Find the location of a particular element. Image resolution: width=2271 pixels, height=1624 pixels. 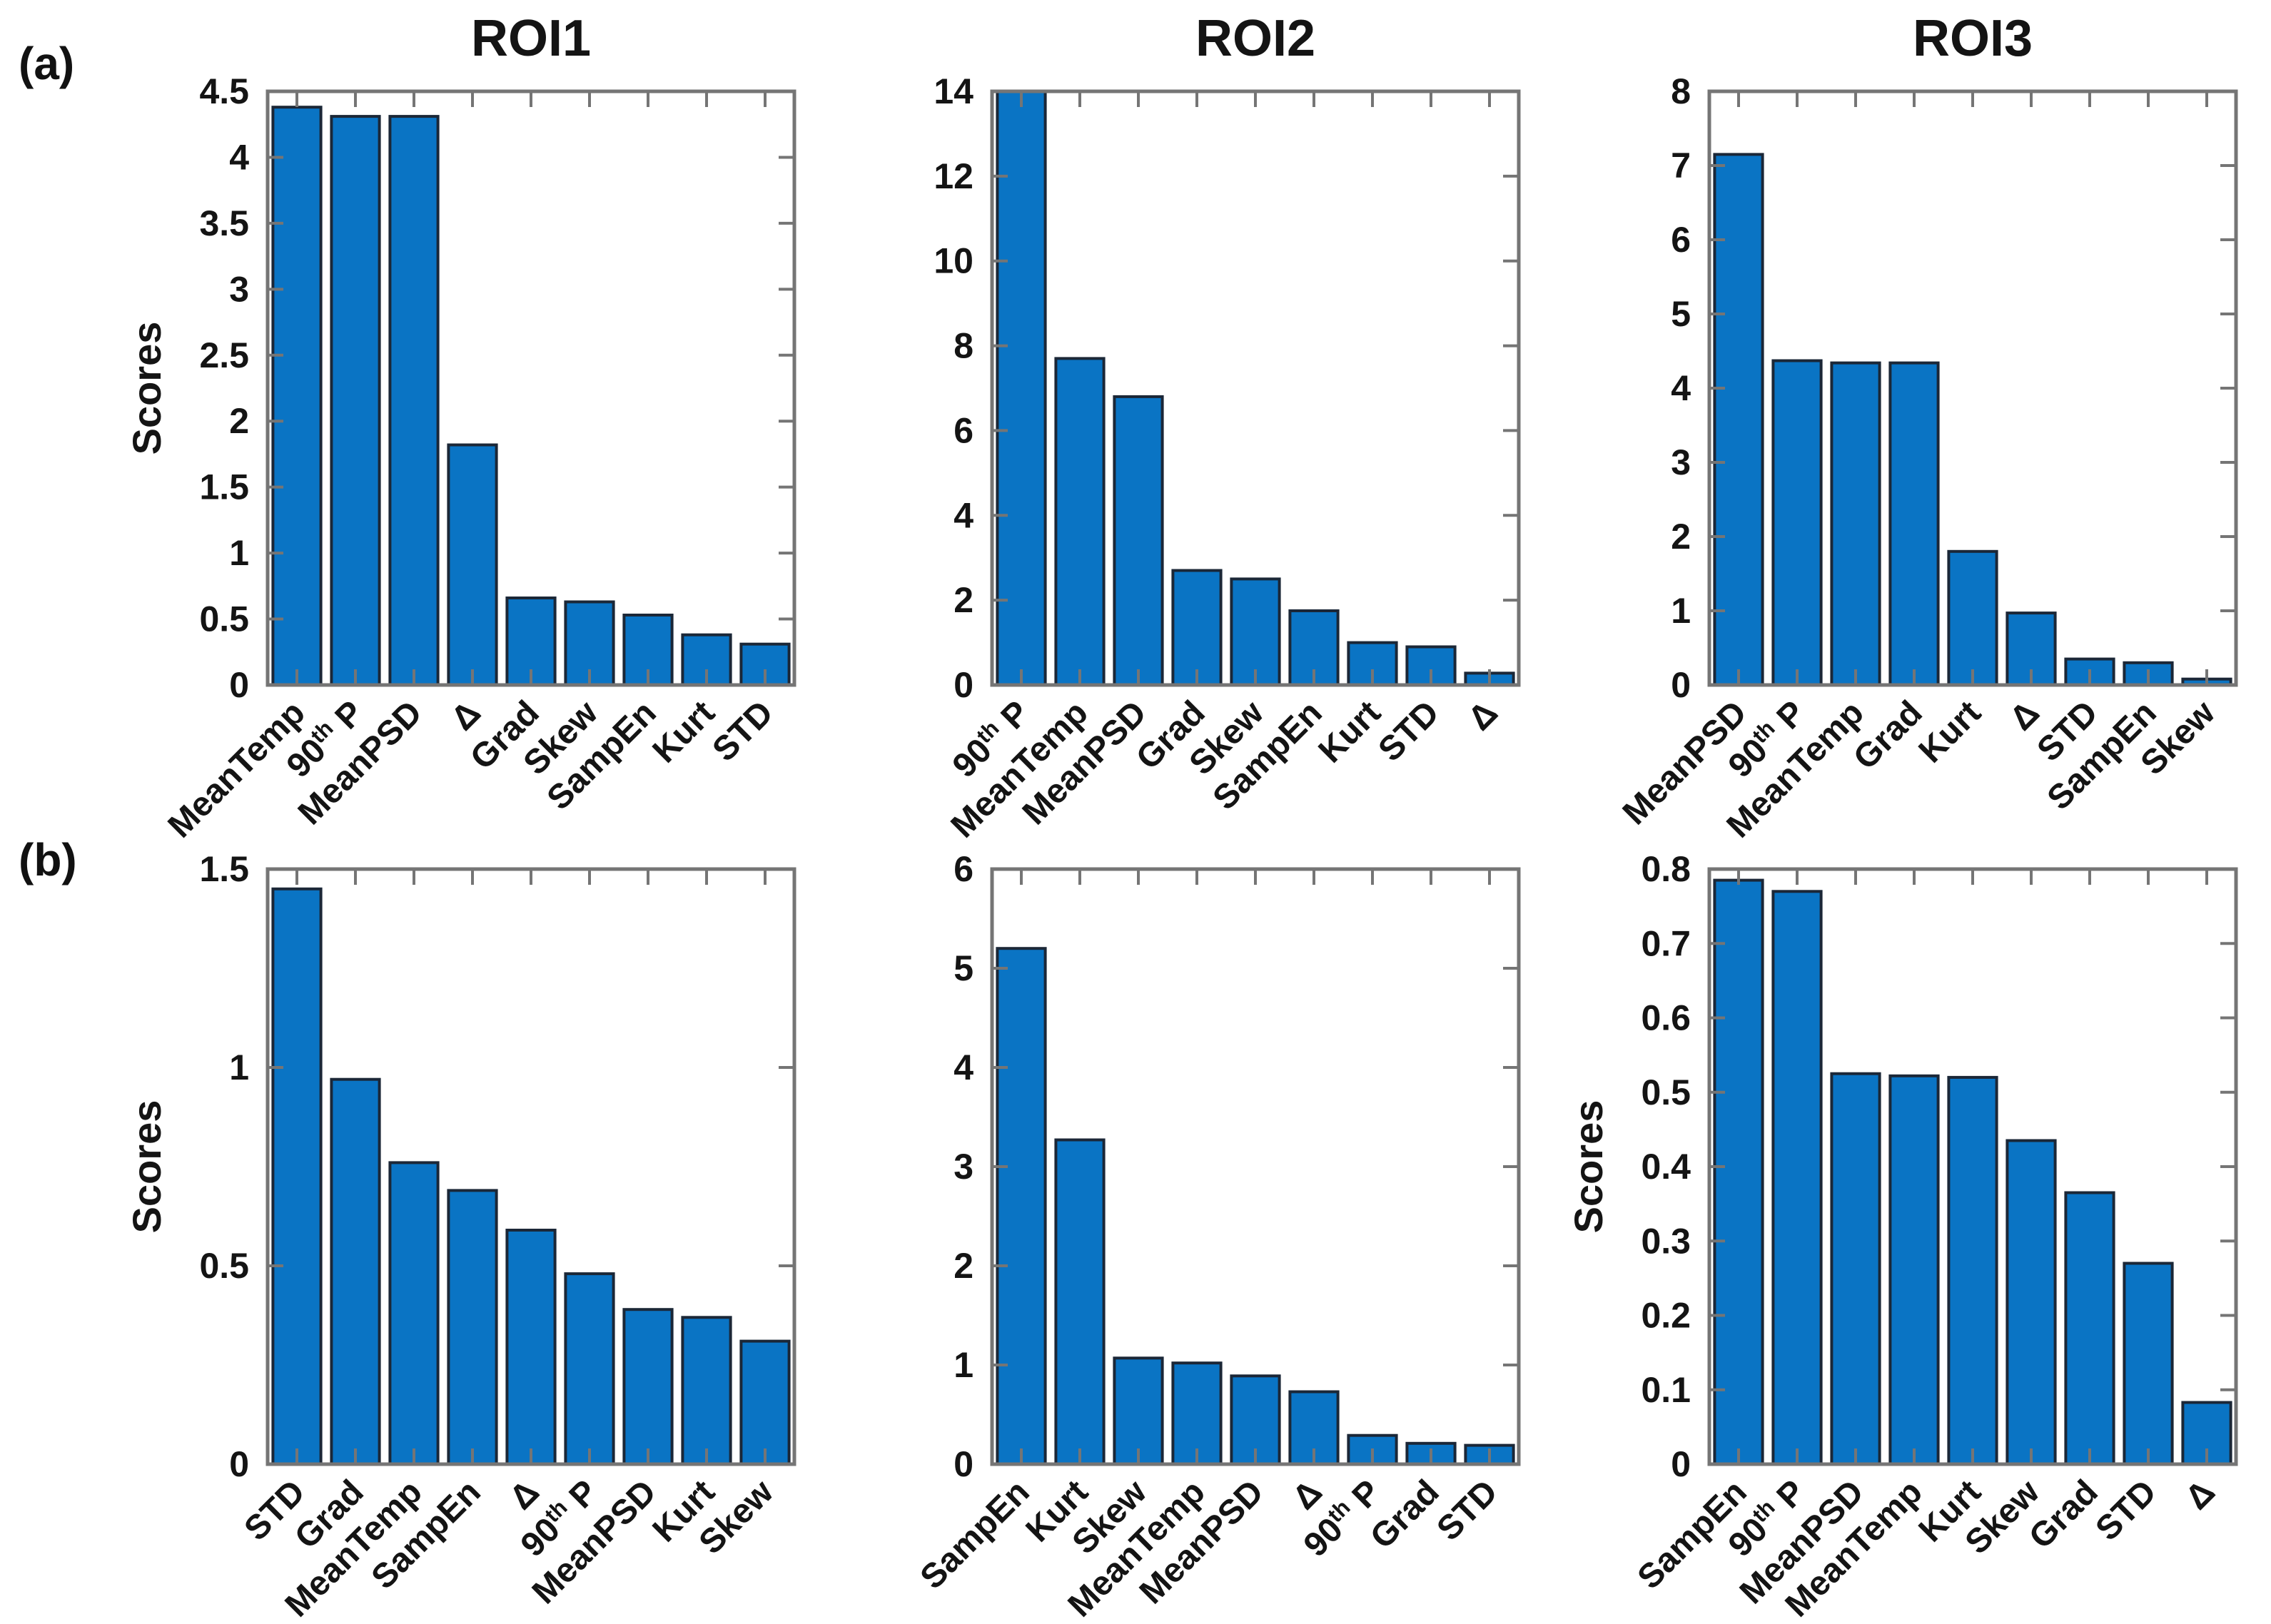

y-tick-label: 0.7 is located at coordinates (1666, 943).